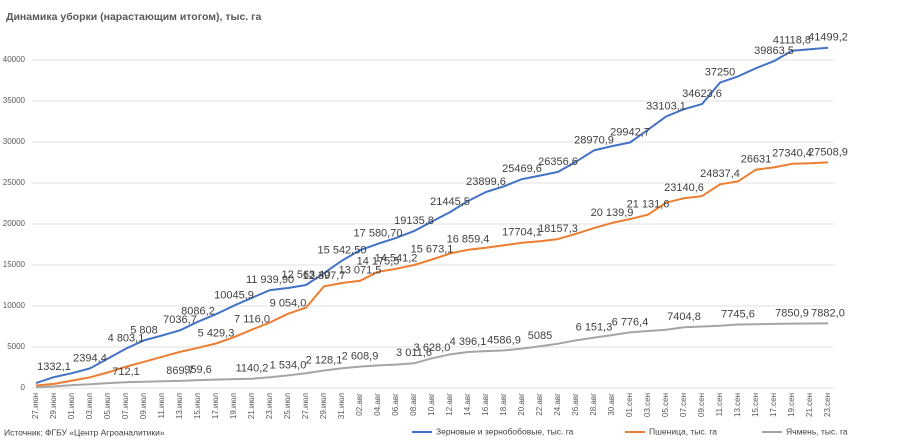 The image size is (900, 448). Describe the element at coordinates (14, 305) in the screenshot. I see `y-tick-label: 10000` at that location.